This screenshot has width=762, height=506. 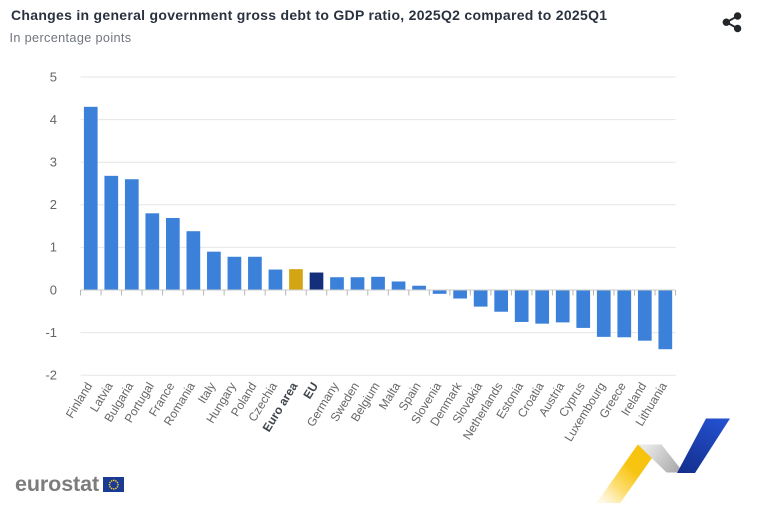 What do you see at coordinates (53, 162) in the screenshot?
I see `svg-text: 3` at bounding box center [53, 162].